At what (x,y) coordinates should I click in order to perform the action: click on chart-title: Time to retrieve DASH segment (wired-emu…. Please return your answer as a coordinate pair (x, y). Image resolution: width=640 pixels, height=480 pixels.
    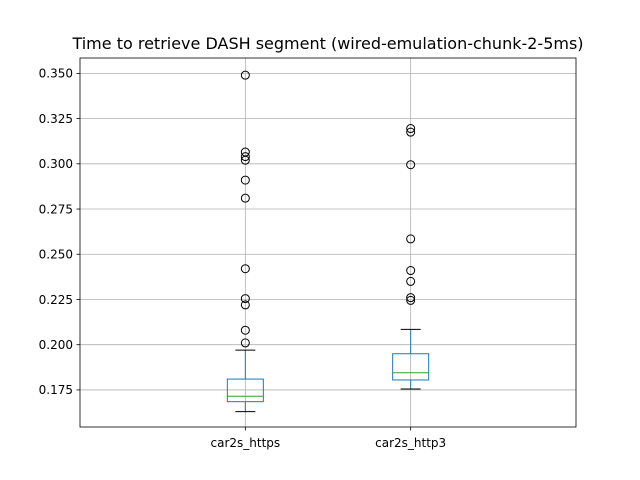
    Looking at the image, I should click on (327, 43).